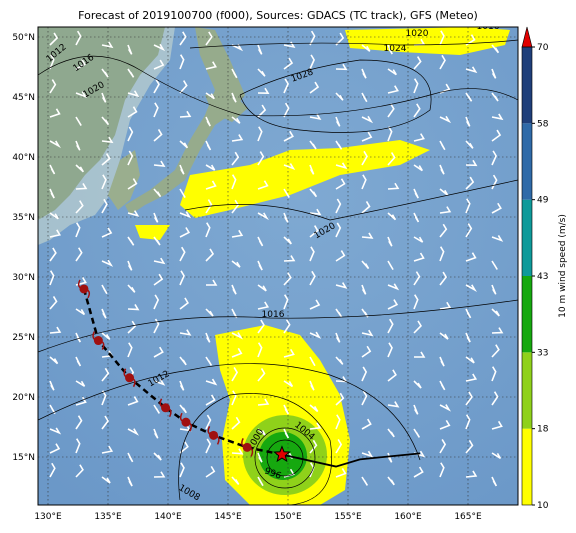 The width and height of the screenshot is (576, 533). What do you see at coordinates (247, 447) in the screenshot?
I see `storm-position` at bounding box center [247, 447].